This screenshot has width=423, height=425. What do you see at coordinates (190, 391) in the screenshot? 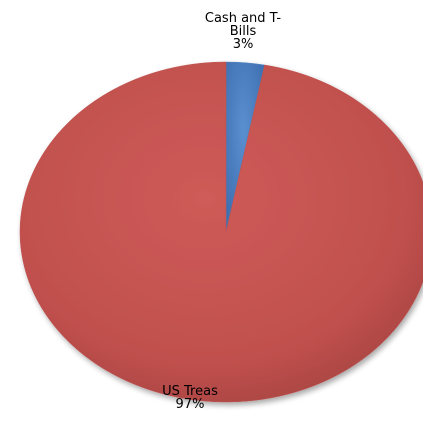
I see `slice-label-text: US Treas` at bounding box center [190, 391].